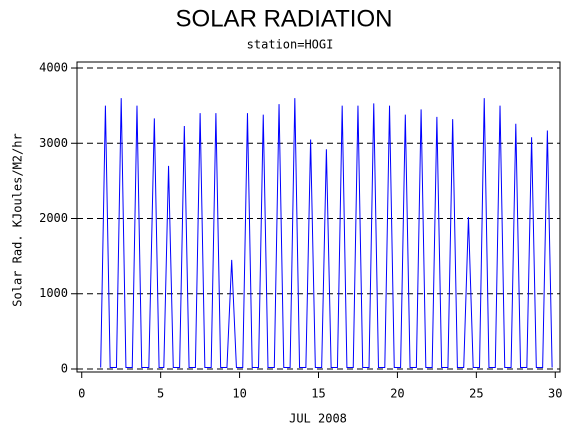 This screenshot has width=570, height=430. Describe the element at coordinates (239, 394) in the screenshot. I see `x-tick-label: 10` at that location.